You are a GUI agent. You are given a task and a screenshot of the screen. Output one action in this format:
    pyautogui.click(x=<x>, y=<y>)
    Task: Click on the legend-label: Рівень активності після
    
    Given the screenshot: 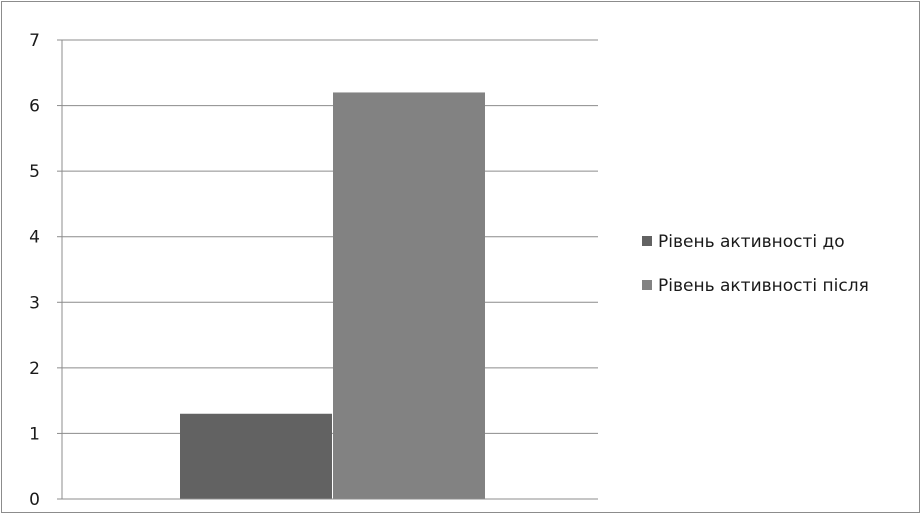 What is the action you would take?
    pyautogui.click(x=763, y=286)
    